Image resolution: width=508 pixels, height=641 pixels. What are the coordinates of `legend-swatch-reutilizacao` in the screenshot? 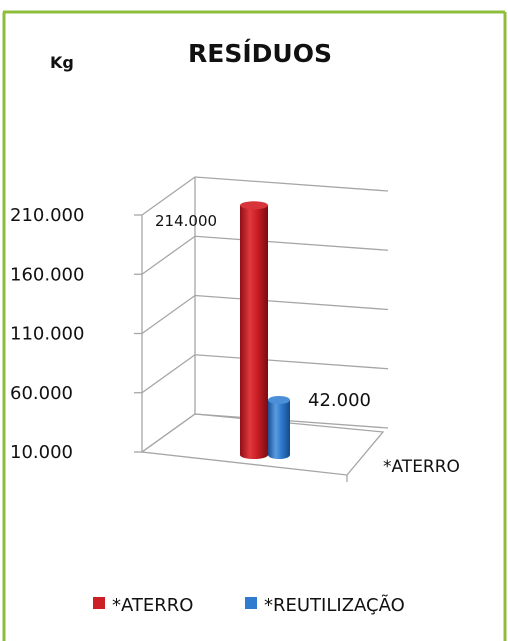 It's located at (251, 603).